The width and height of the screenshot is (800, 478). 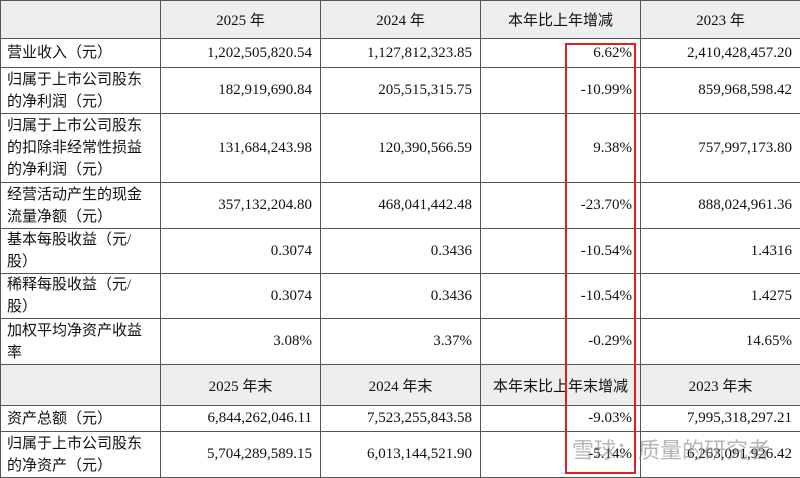 I want to click on header-cell: 2023 年末, so click(x=720, y=385).